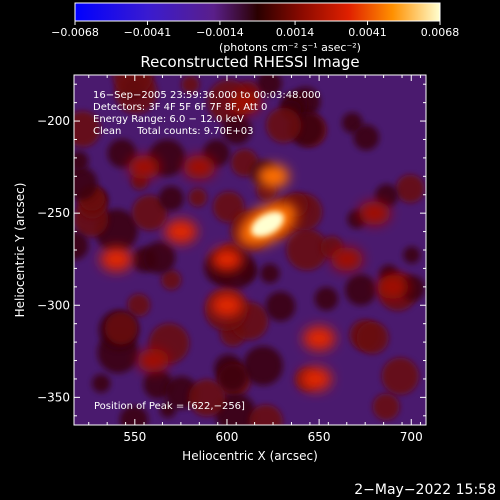 This screenshot has height=500, width=500. Describe the element at coordinates (227, 437) in the screenshot. I see `x-tick-label: 600` at that location.